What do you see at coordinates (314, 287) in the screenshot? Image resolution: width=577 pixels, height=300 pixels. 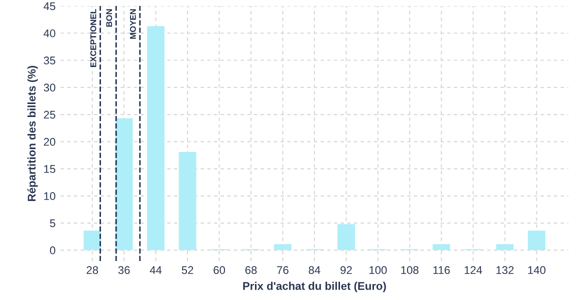 I see `x-axis-title: Prix d'achat du billet (Euro)` at bounding box center [314, 287].